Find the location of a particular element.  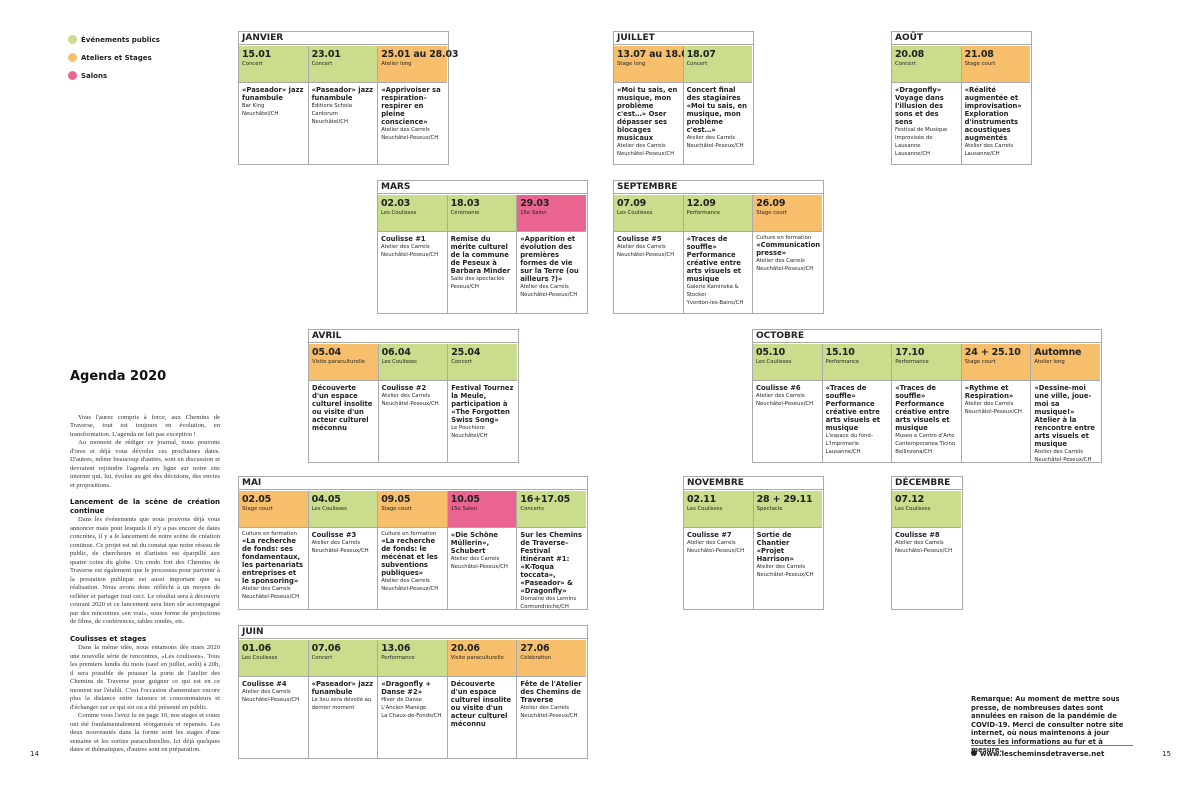

month-name: MAI is located at coordinates (413, 483).